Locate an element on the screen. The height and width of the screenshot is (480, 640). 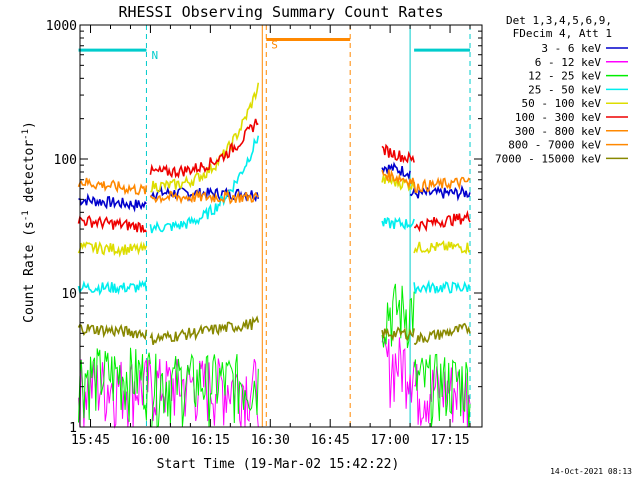
timestamp-stamp: 14-Oct-2021 08:13 is located at coordinates (591, 471).